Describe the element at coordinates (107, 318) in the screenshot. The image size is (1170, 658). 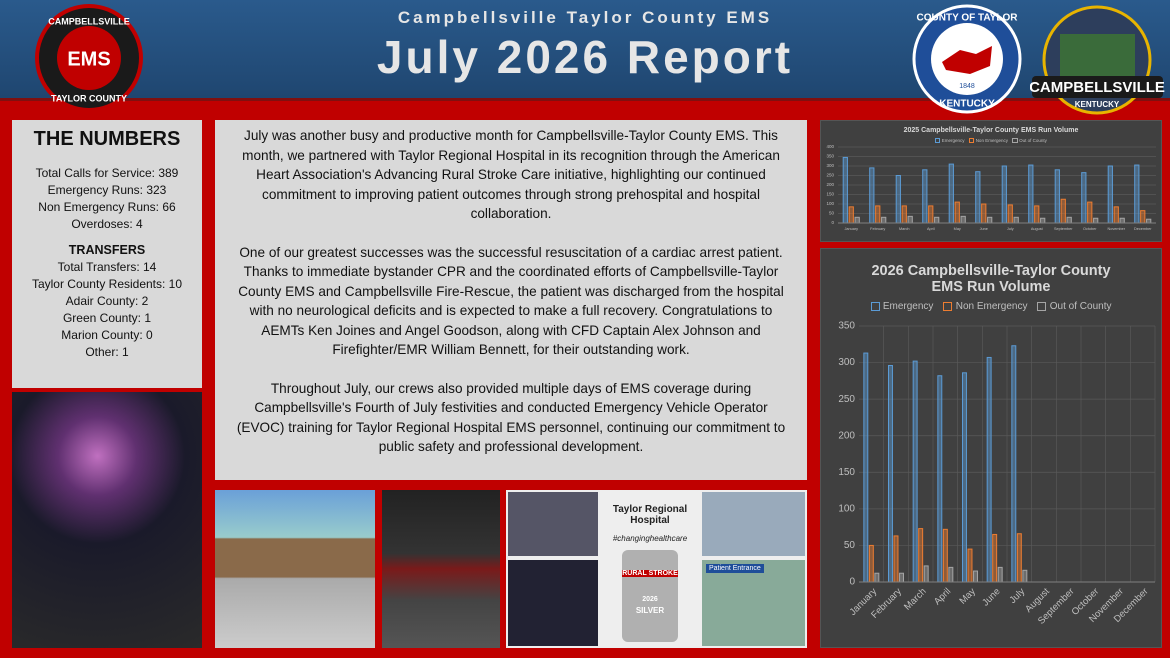
I see `stat: Green County: 1` at that location.